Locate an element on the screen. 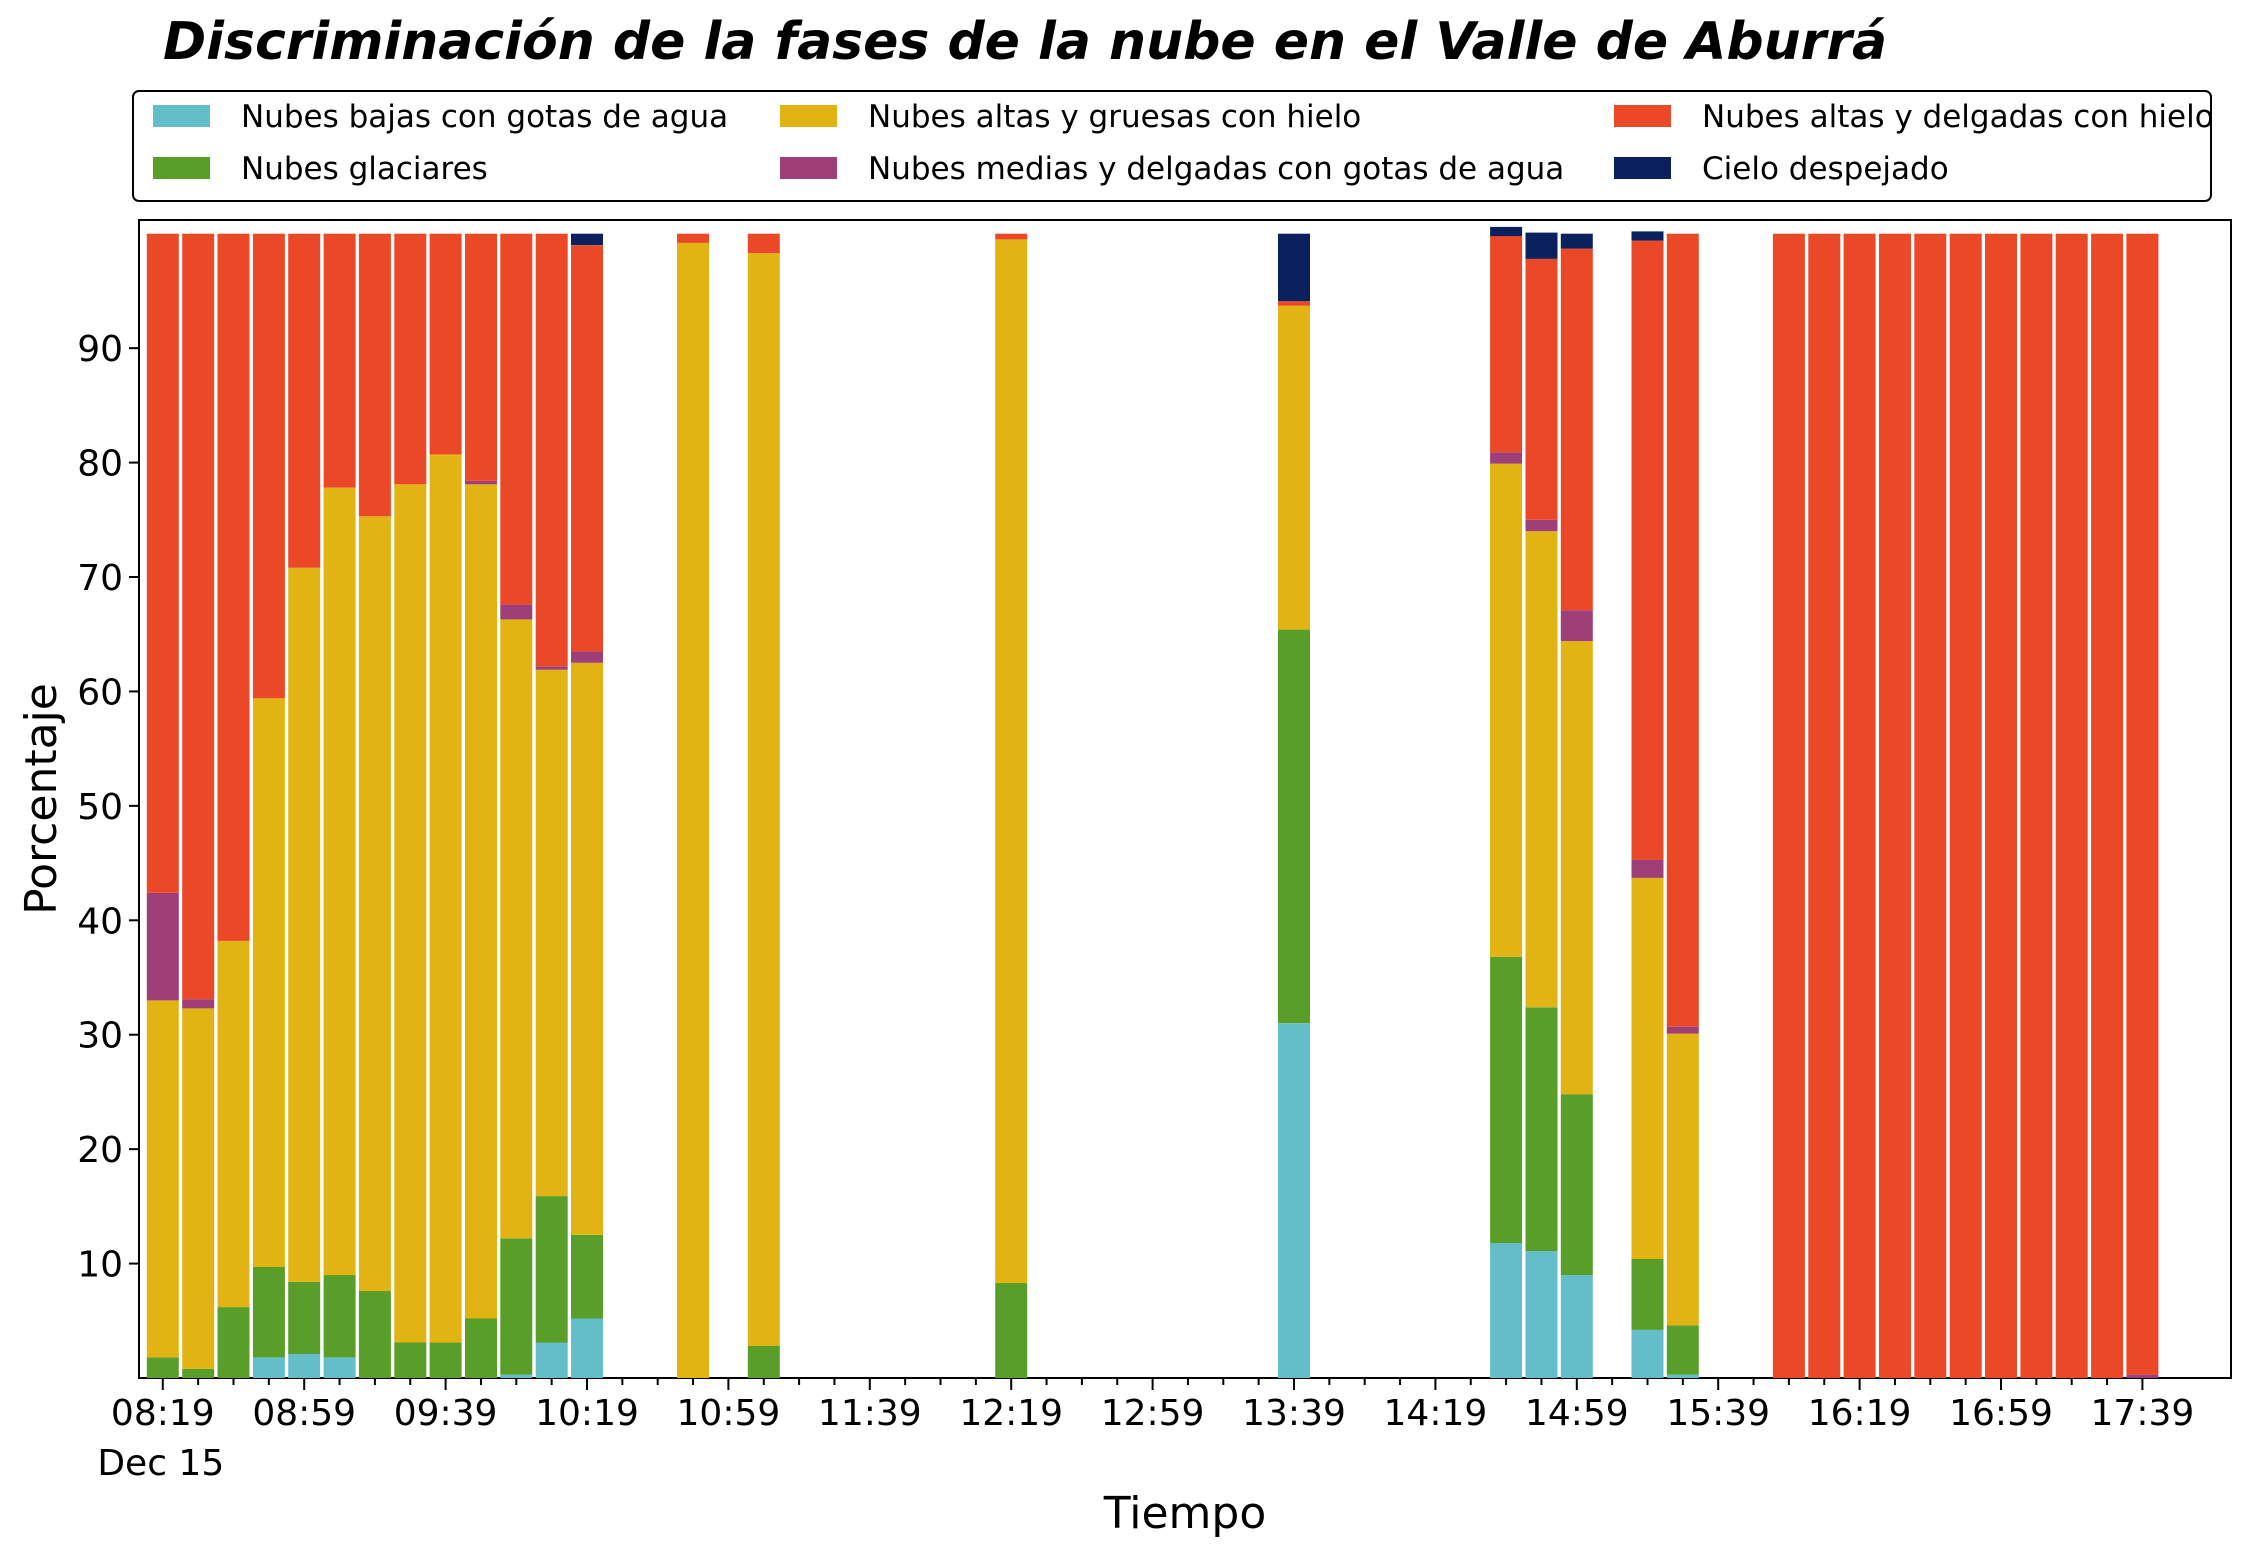 This screenshot has height=1559, width=2244. x-tick-label: 17:39 is located at coordinates (2143, 1413).